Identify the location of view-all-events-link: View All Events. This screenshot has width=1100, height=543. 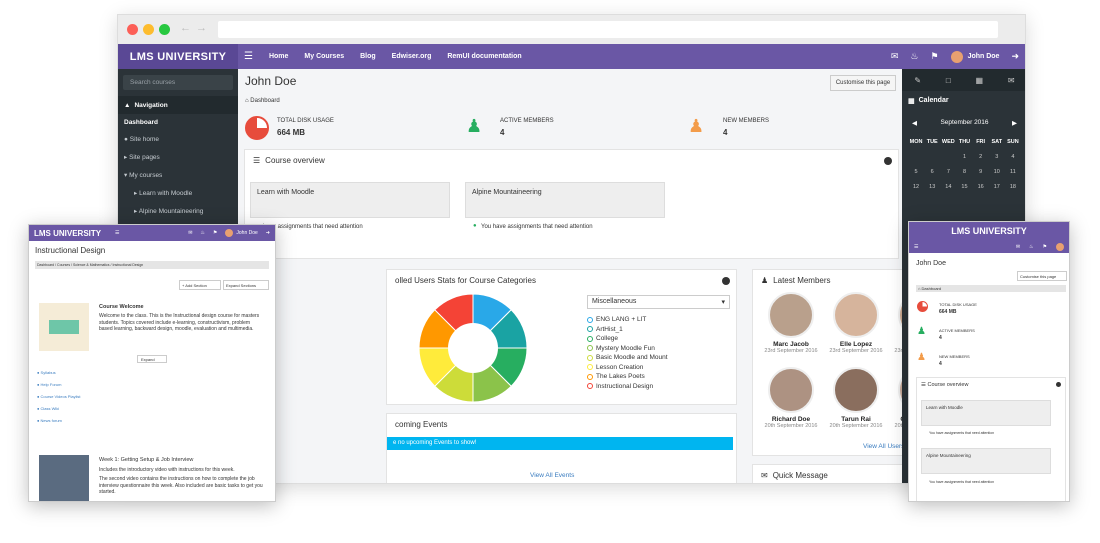
(552, 475).